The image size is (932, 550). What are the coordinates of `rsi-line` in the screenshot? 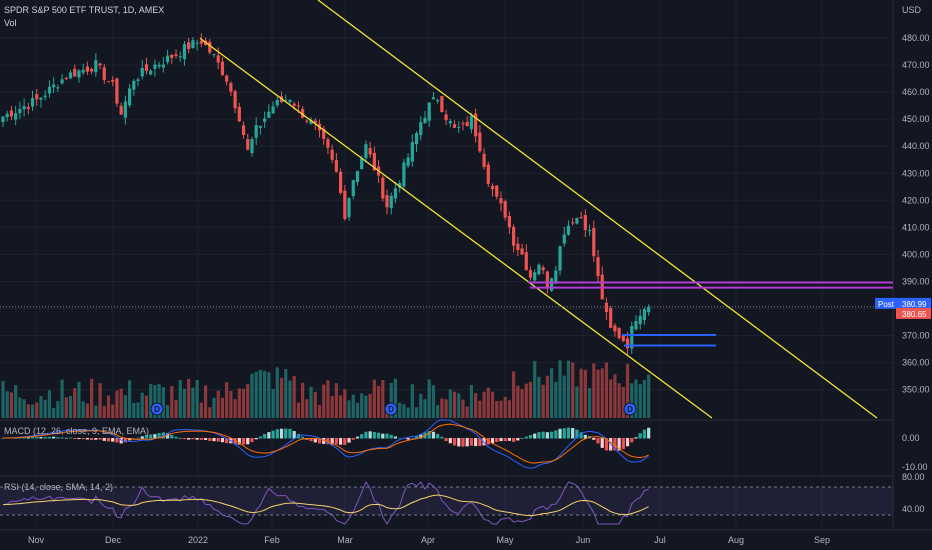 It's located at (325, 503).